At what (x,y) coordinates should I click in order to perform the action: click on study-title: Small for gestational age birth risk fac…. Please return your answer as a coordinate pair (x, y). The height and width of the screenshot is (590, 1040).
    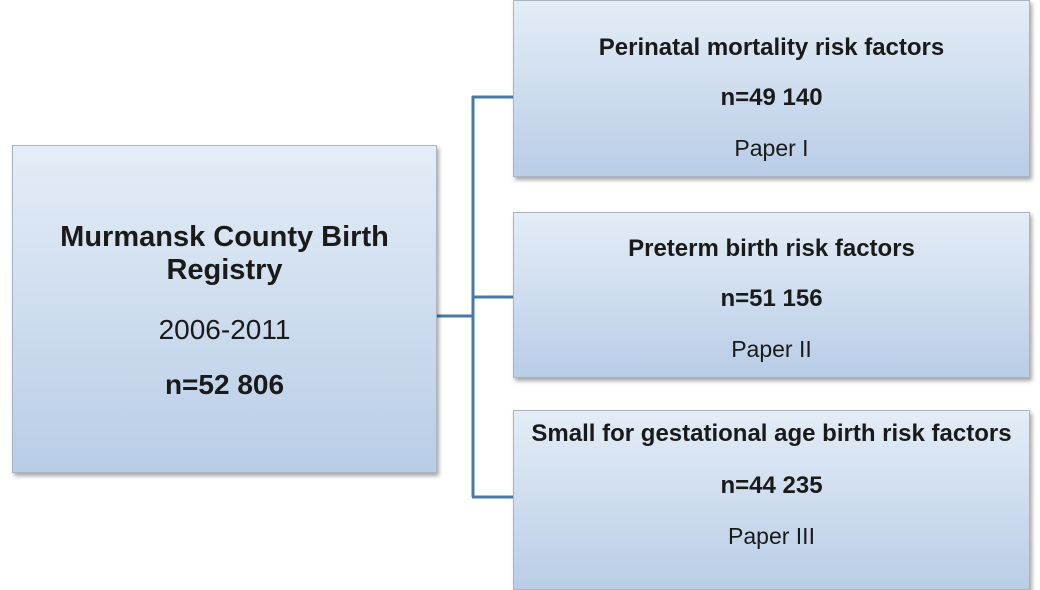
    Looking at the image, I should click on (771, 433).